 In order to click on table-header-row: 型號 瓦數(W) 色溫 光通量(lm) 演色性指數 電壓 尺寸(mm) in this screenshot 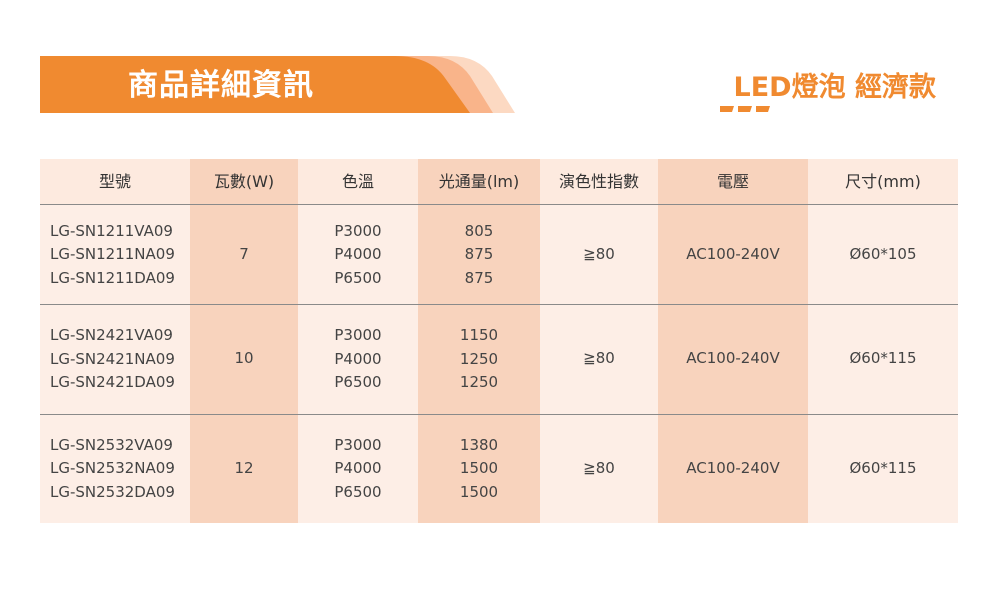, I will do `click(499, 182)`.